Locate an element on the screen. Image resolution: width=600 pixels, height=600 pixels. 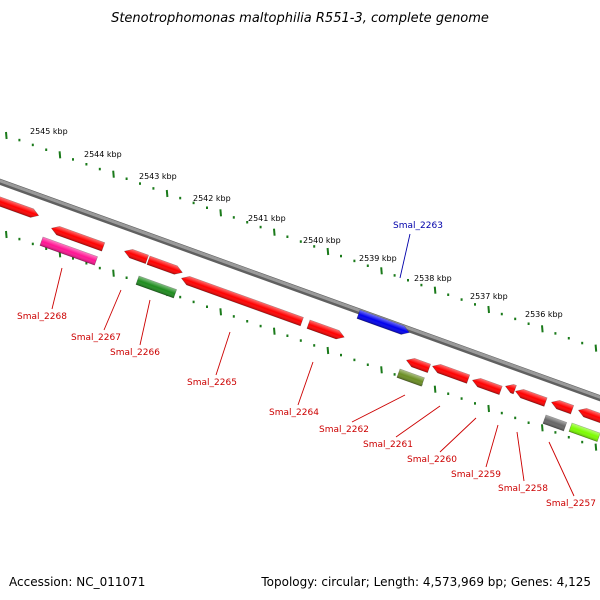
gene-label: Smal_2268 is located at coordinates (42, 317).